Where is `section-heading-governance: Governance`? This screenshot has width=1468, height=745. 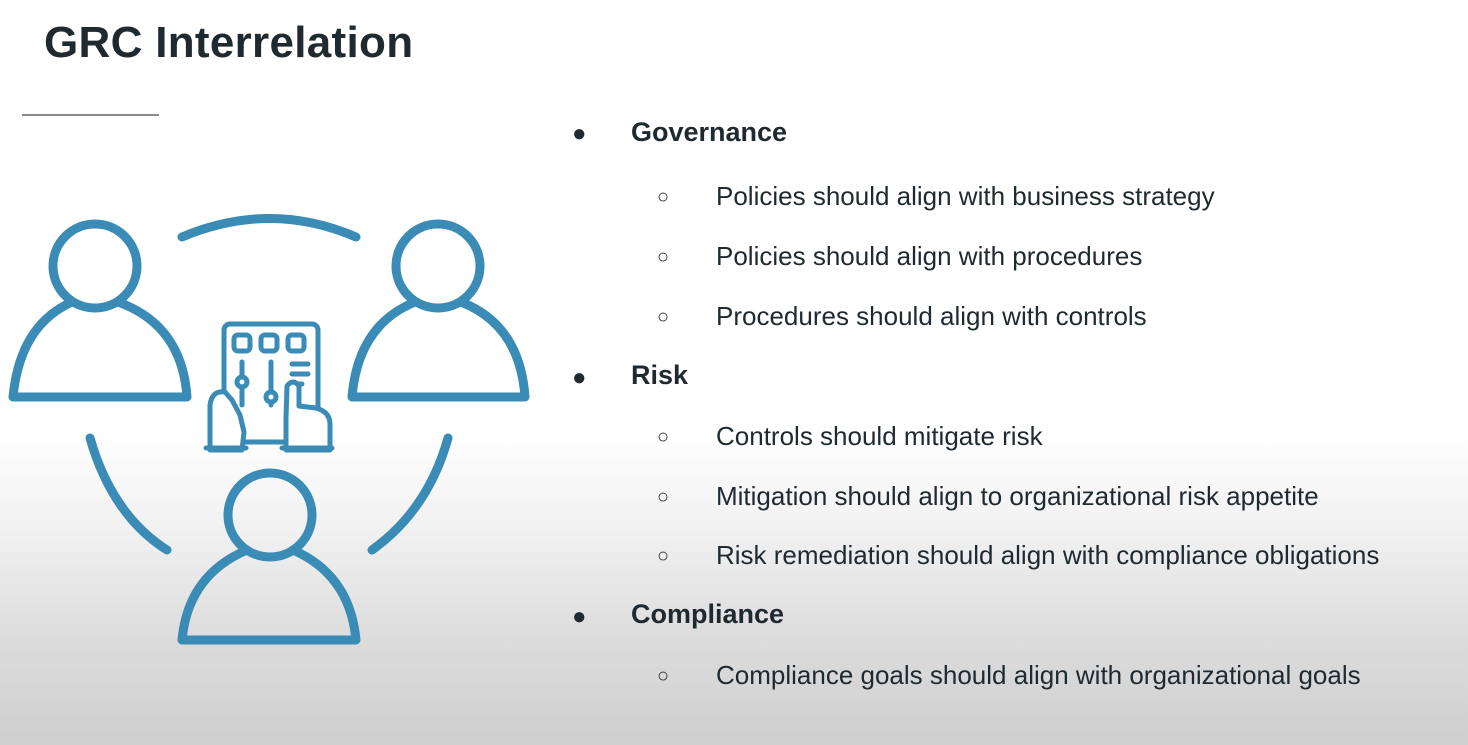 section-heading-governance: Governance is located at coordinates (709, 132).